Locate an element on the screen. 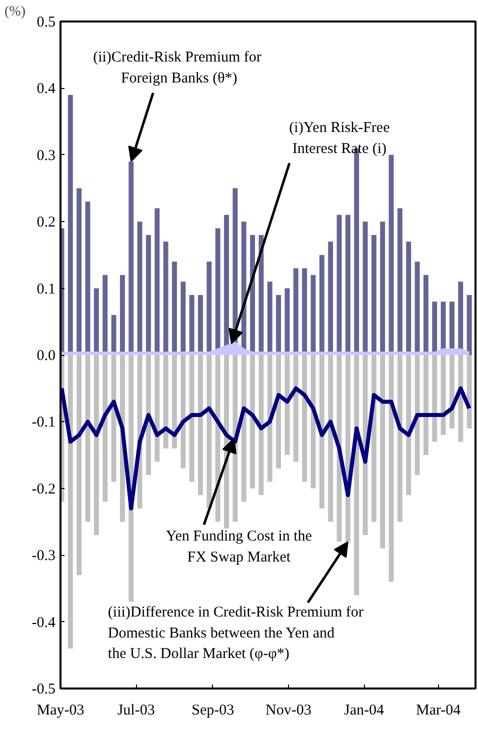  y-tick-label: 0.1 is located at coordinates (46, 289).